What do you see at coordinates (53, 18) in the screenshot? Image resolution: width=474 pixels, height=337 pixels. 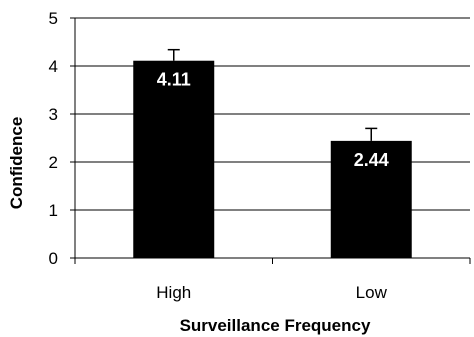 I see `y-tick-label: 5` at bounding box center [53, 18].